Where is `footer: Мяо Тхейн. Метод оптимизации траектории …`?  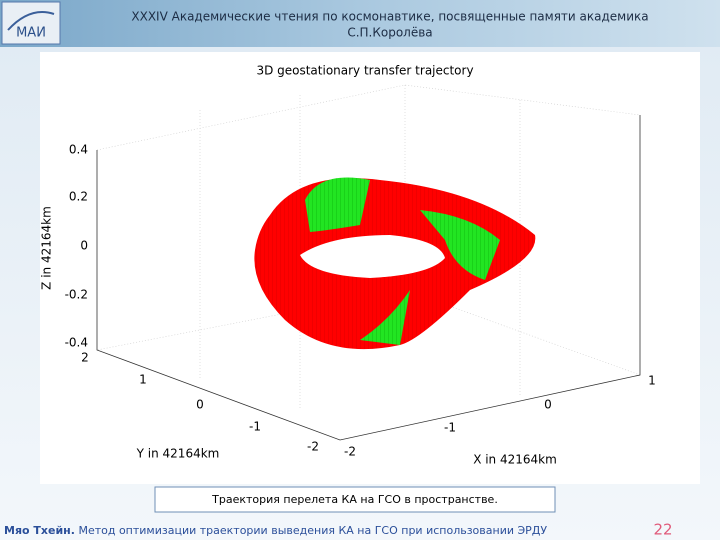
footer: Мяо Тхейн. Метод оптимизации траектории … is located at coordinates (275, 530).